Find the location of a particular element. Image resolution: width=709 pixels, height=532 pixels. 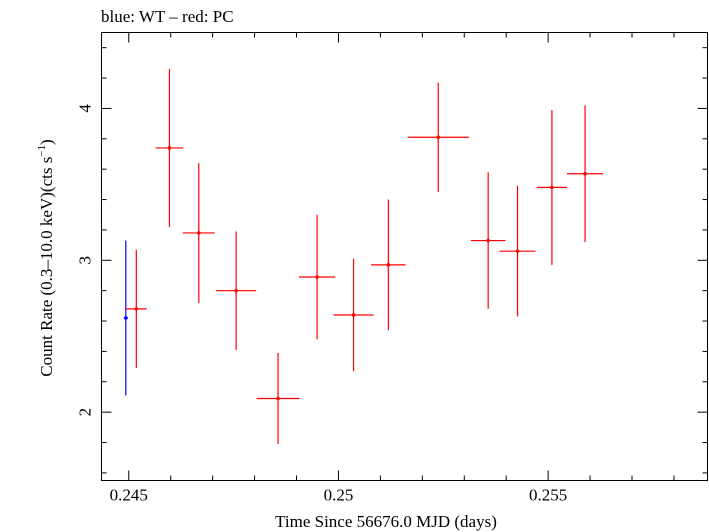

y-tick-label: 2 is located at coordinates (85, 412).